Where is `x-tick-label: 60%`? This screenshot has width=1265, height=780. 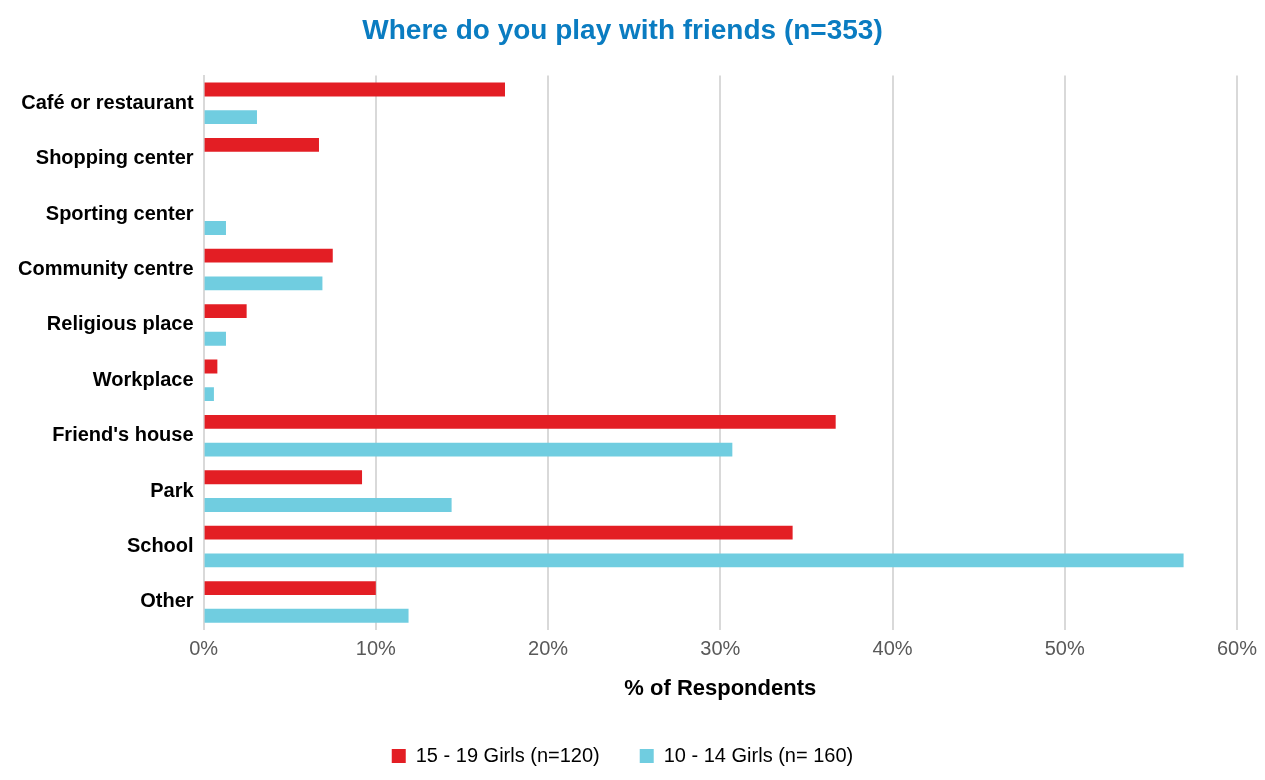 x-tick-label: 60% is located at coordinates (1237, 648).